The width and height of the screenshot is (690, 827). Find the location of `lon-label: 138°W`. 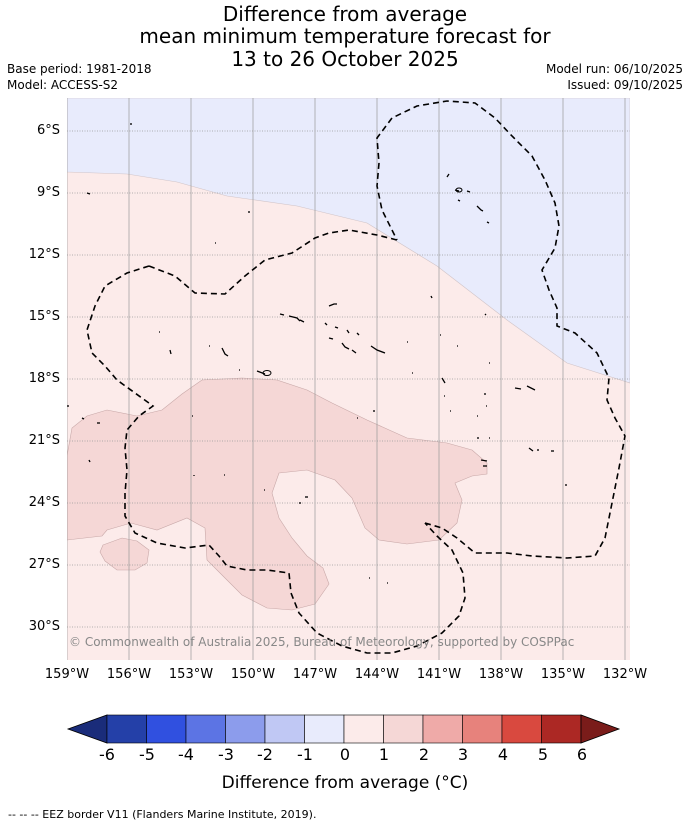

lon-label: 138°W is located at coordinates (501, 674).